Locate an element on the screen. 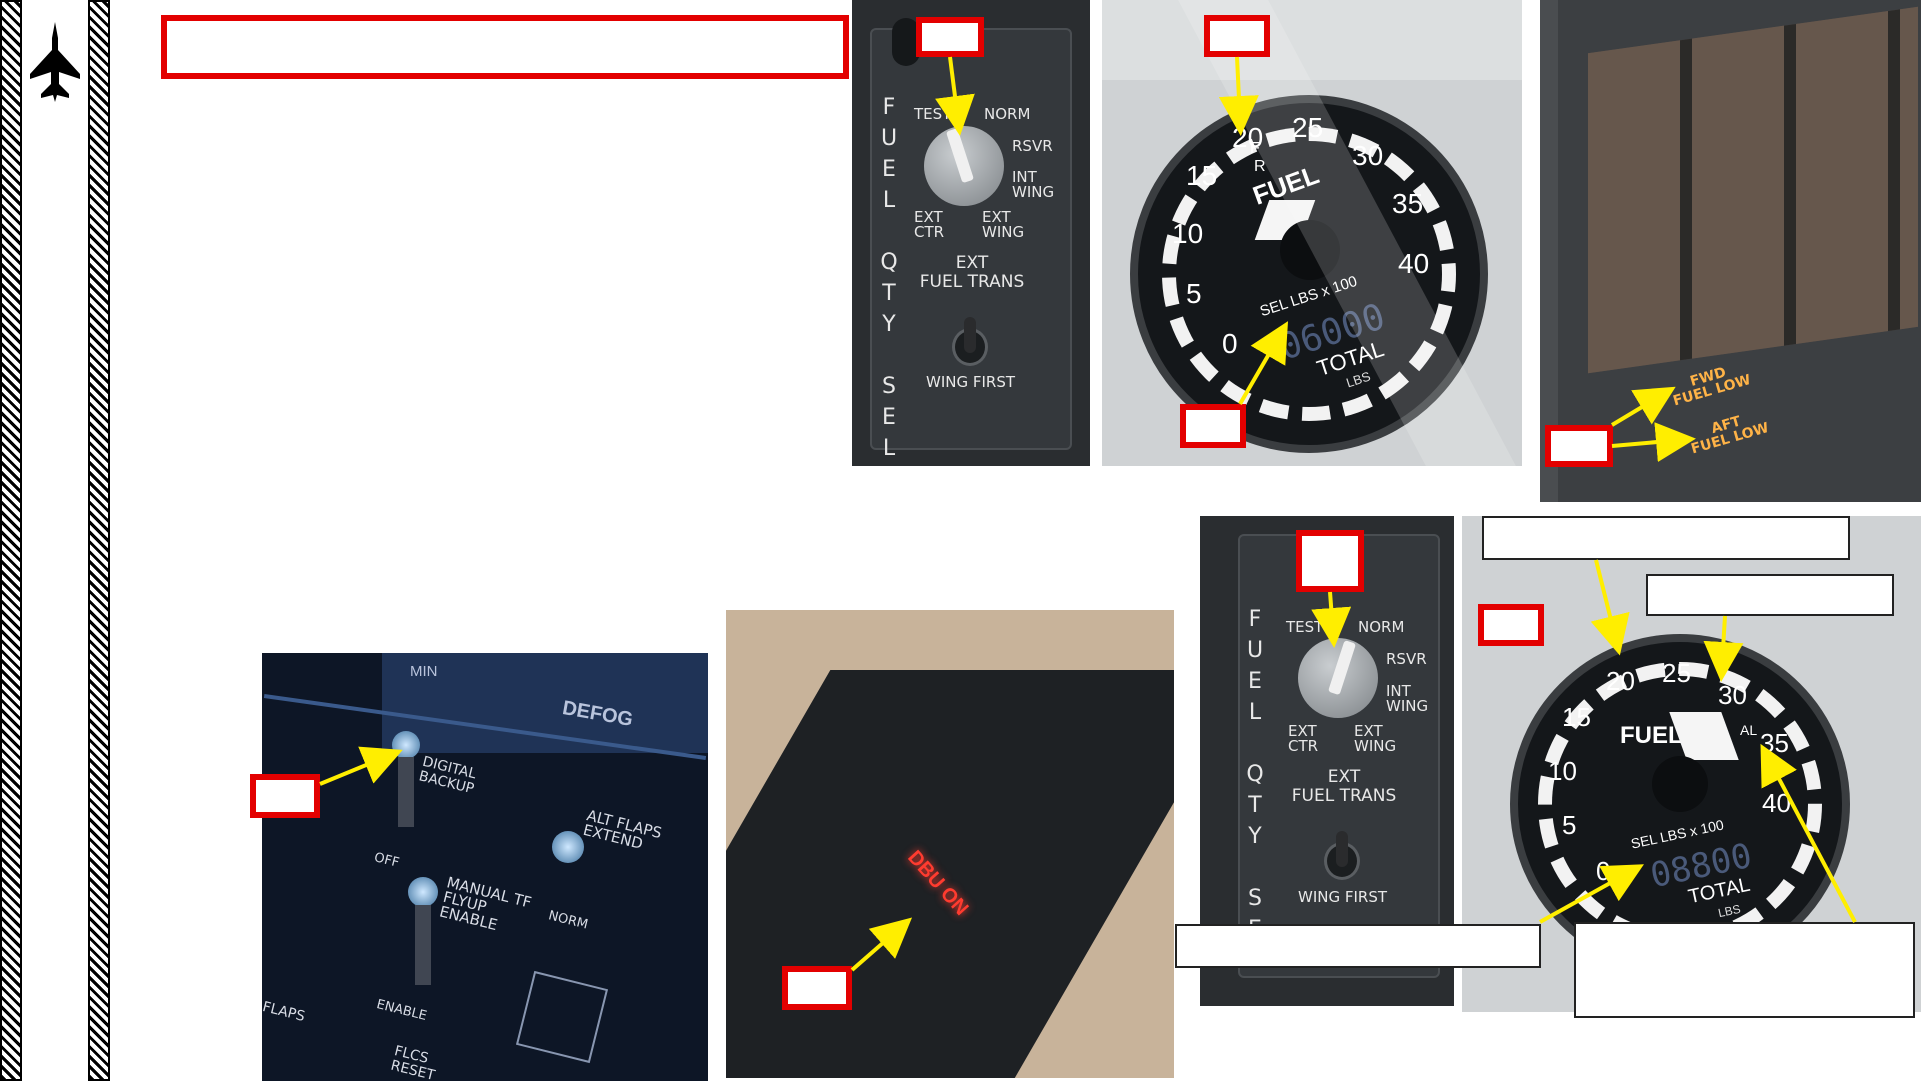 The height and width of the screenshot is (1081, 1921). position-test-2: TEST is located at coordinates (1305, 627).